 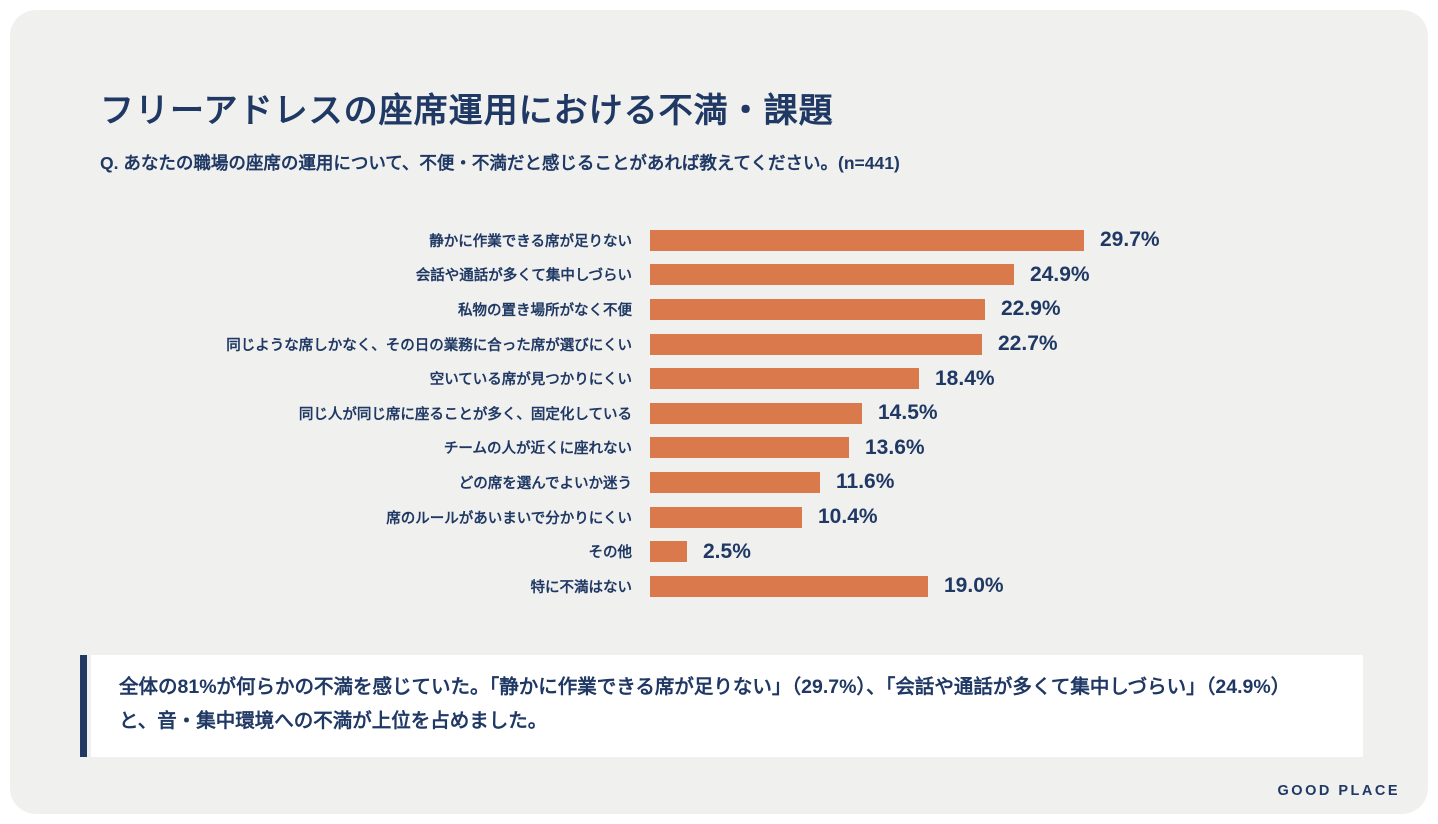 I want to click on chart-row: 同じ人が同じ席に座ることが多く、固定化している 14.5%, so click(x=725, y=413).